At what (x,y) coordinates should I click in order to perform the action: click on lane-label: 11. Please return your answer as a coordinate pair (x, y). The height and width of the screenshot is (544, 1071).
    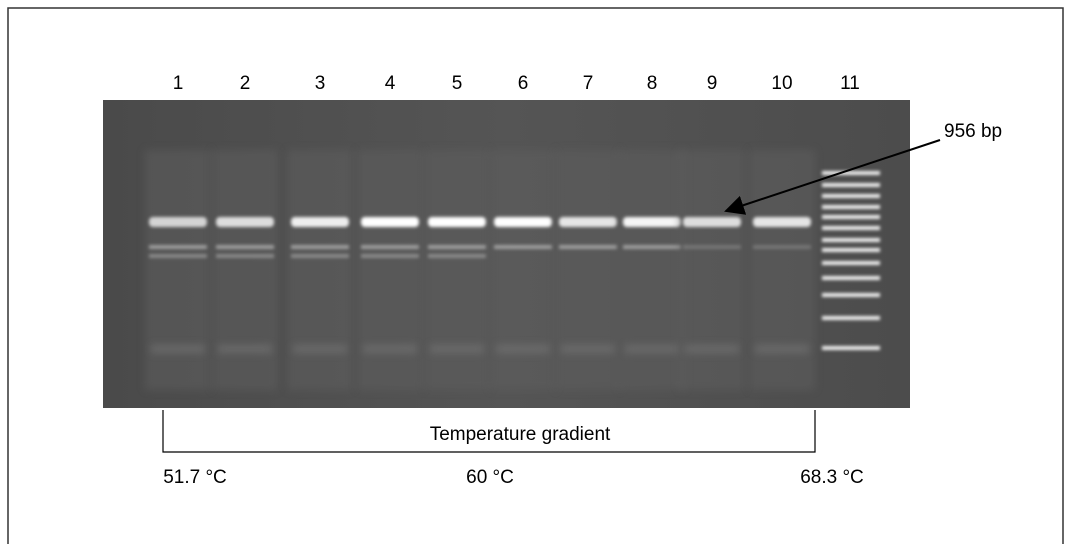
    Looking at the image, I should click on (850, 83).